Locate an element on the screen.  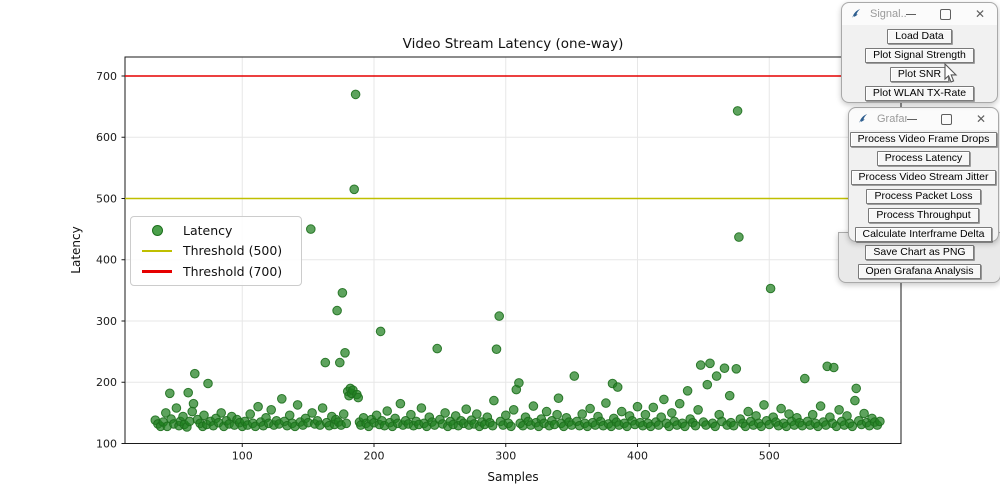
plot-signal-strength-button: Plot Signal Strength is located at coordinates (919, 55).